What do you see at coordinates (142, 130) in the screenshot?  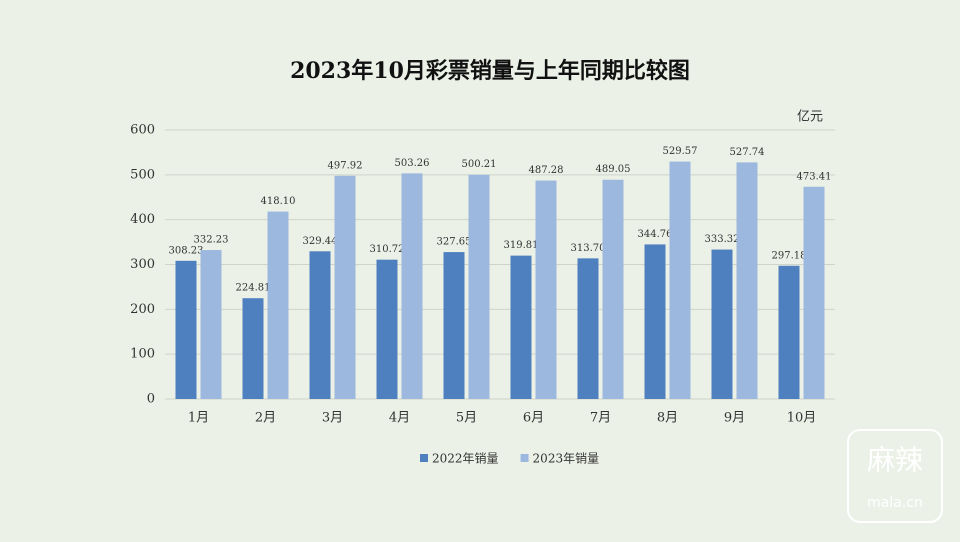 I see `y-tick-label: 600` at bounding box center [142, 130].